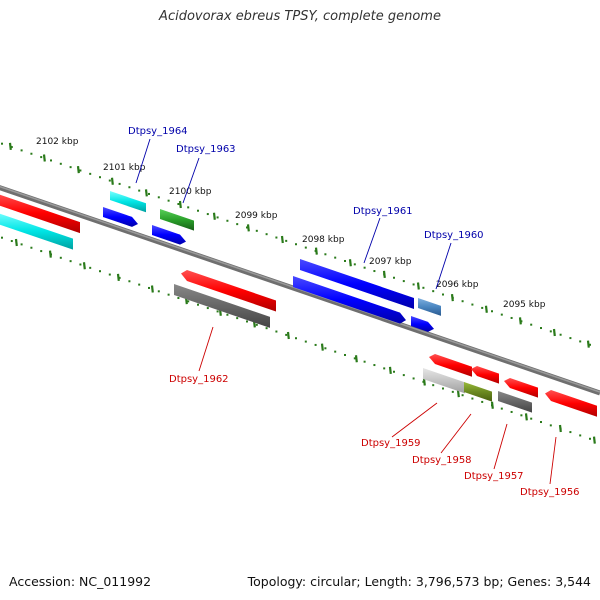  I want to click on gene-label-dtpsy-1956: Dtpsy_1956, so click(550, 492).